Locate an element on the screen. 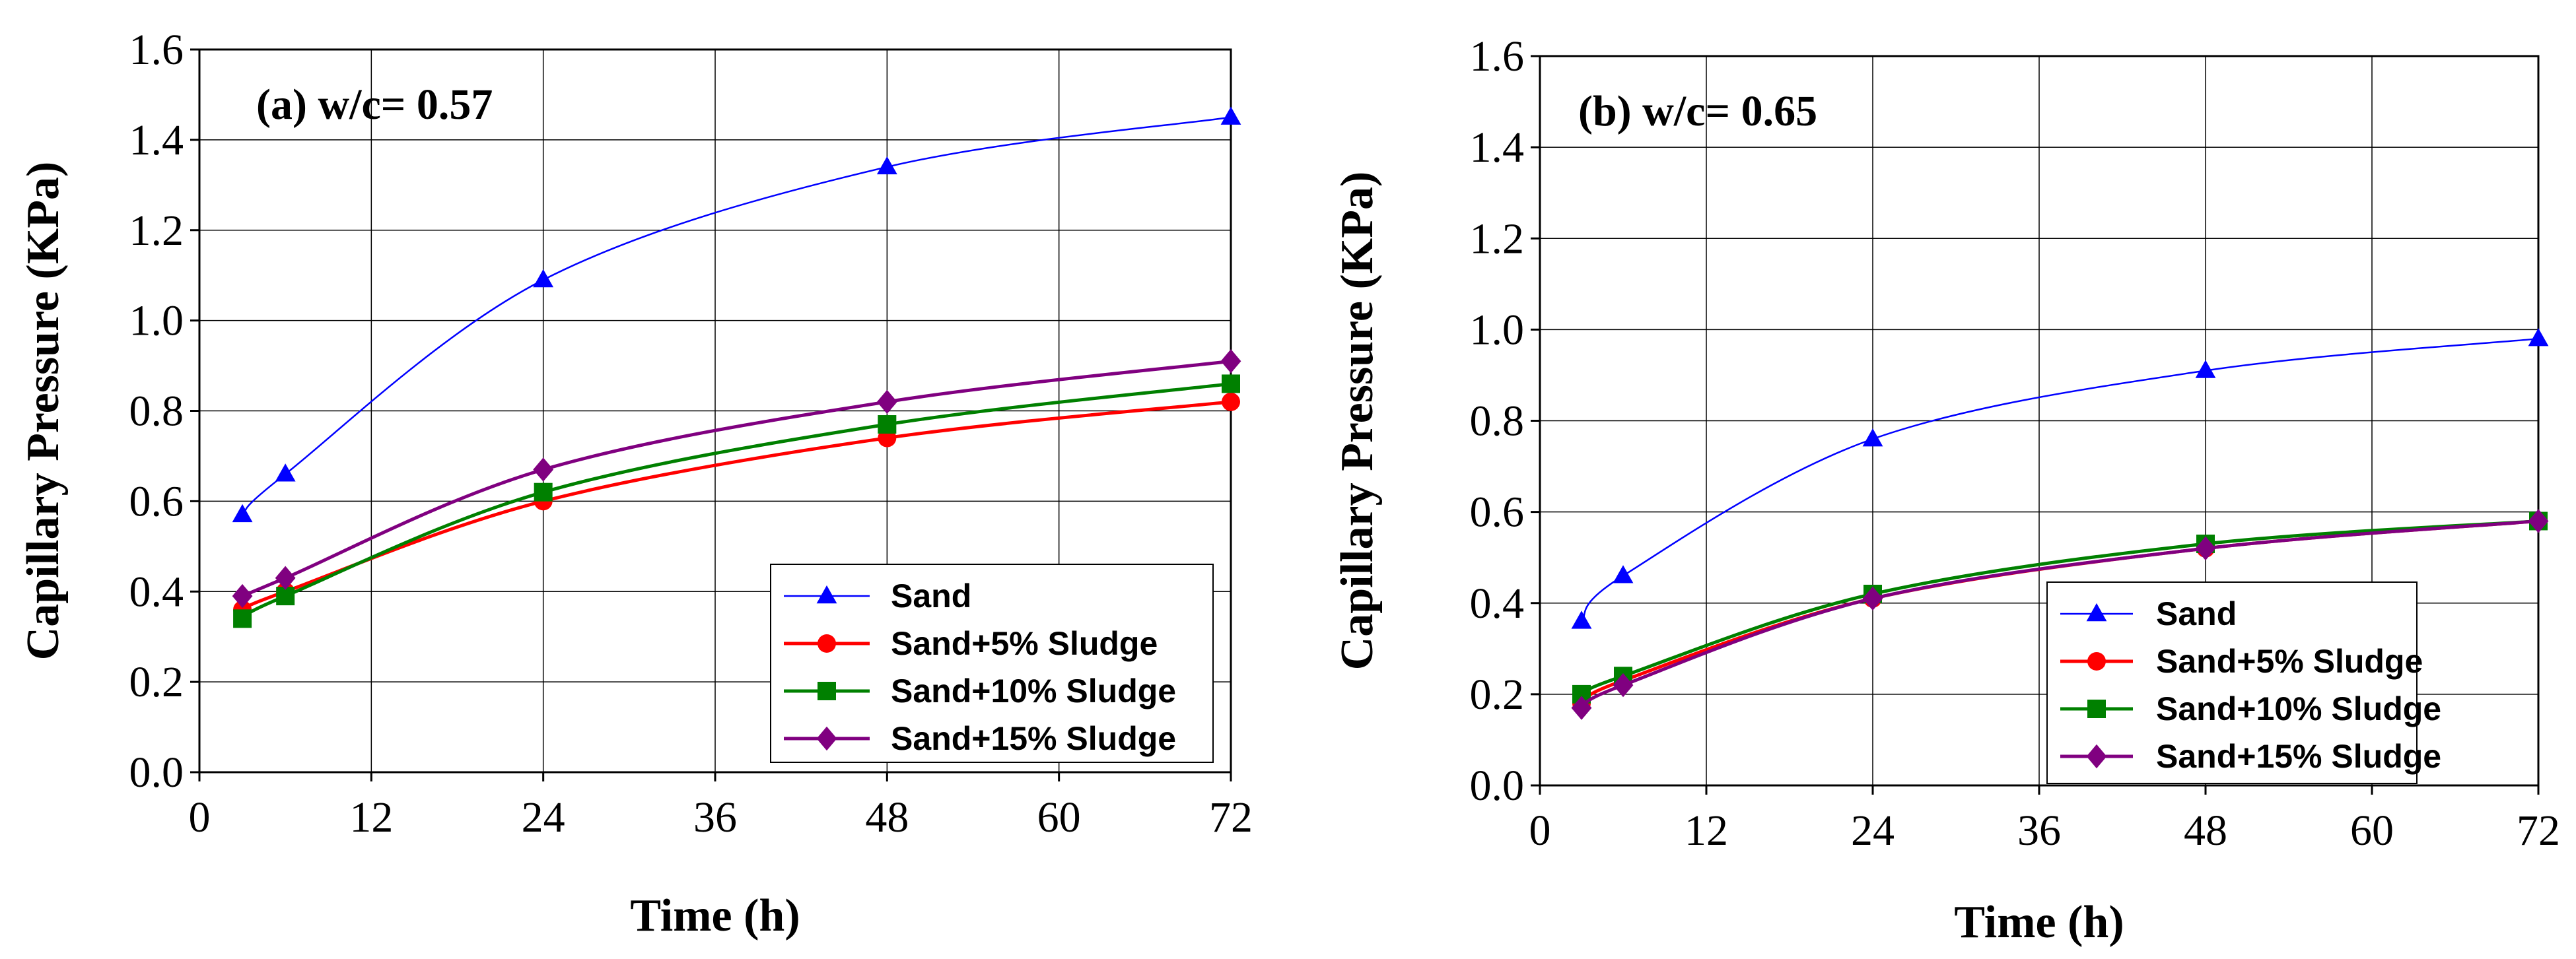 The width and height of the screenshot is (2576, 959). panel-title: (a) w/c= 0.57 is located at coordinates (375, 105).